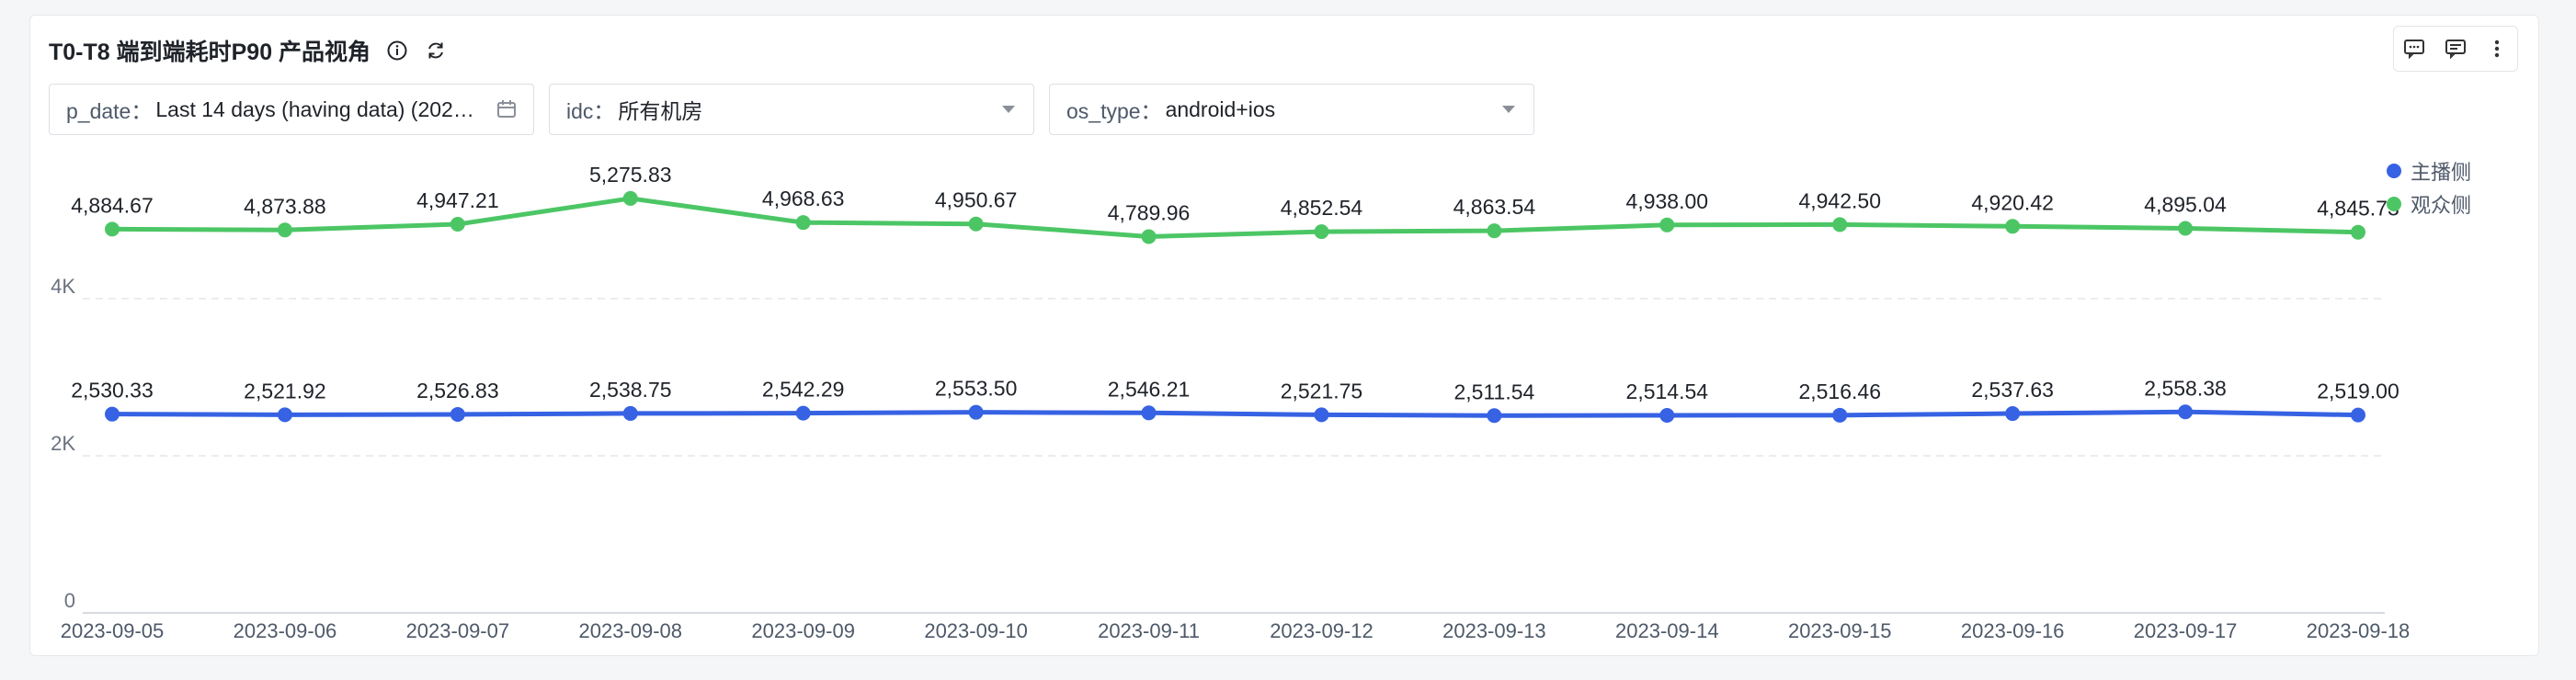 The width and height of the screenshot is (2576, 680). Describe the element at coordinates (630, 630) in the screenshot. I see `x-tick-label: 2023-09-08` at that location.